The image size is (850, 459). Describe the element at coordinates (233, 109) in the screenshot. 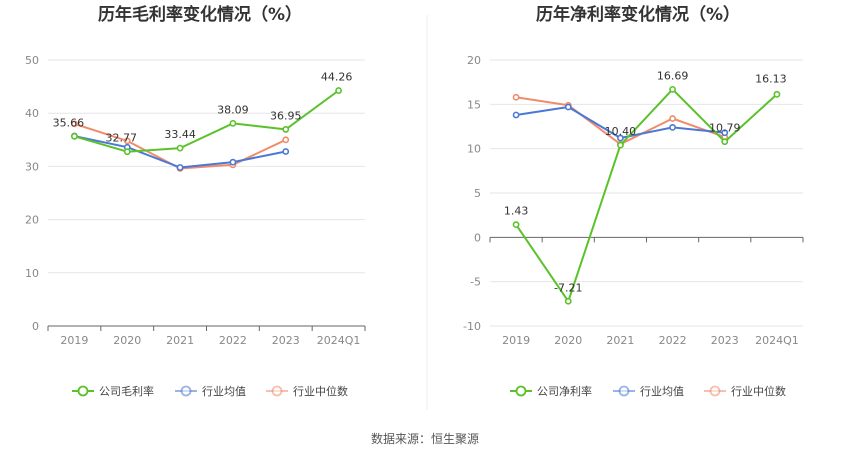

I see `data-label: 38.09` at that location.